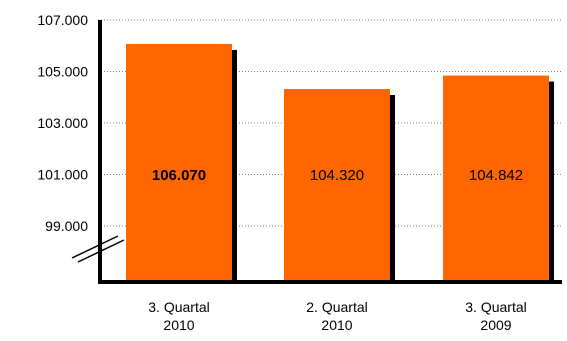  I want to click on bar-value-label: 104.320, so click(337, 175).